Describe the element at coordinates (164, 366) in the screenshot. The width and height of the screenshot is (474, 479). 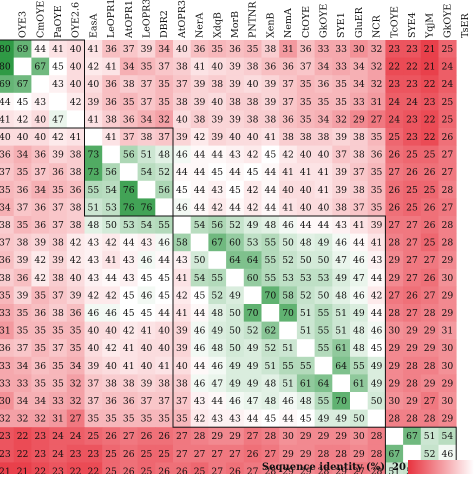
I see `cell-value: 41` at that location.